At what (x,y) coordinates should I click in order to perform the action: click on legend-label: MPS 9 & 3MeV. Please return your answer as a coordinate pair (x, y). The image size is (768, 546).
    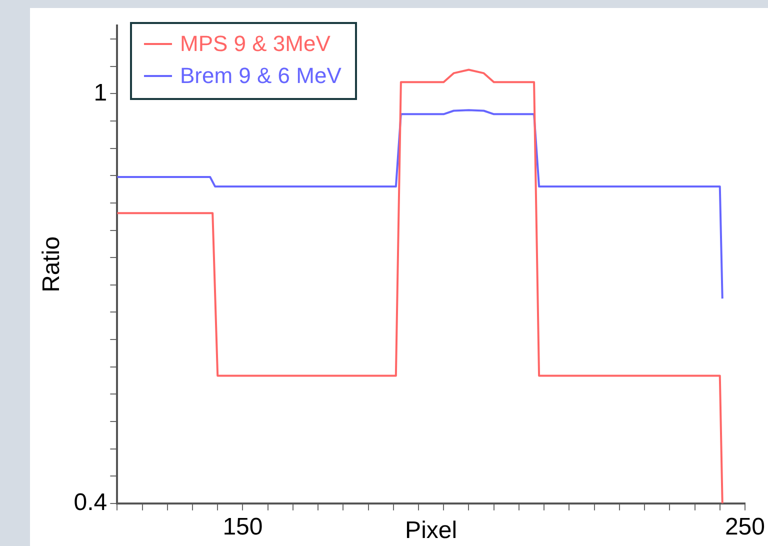
    Looking at the image, I should click on (255, 44).